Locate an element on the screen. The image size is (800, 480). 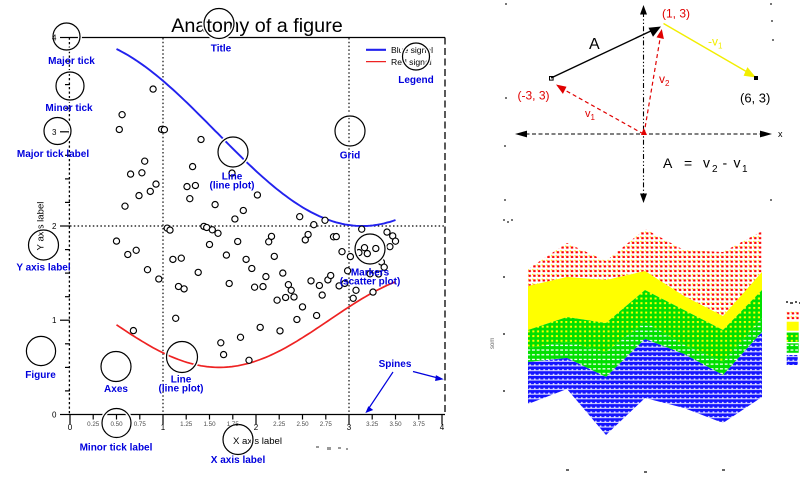
svg-text: 1.75 is located at coordinates (233, 424).